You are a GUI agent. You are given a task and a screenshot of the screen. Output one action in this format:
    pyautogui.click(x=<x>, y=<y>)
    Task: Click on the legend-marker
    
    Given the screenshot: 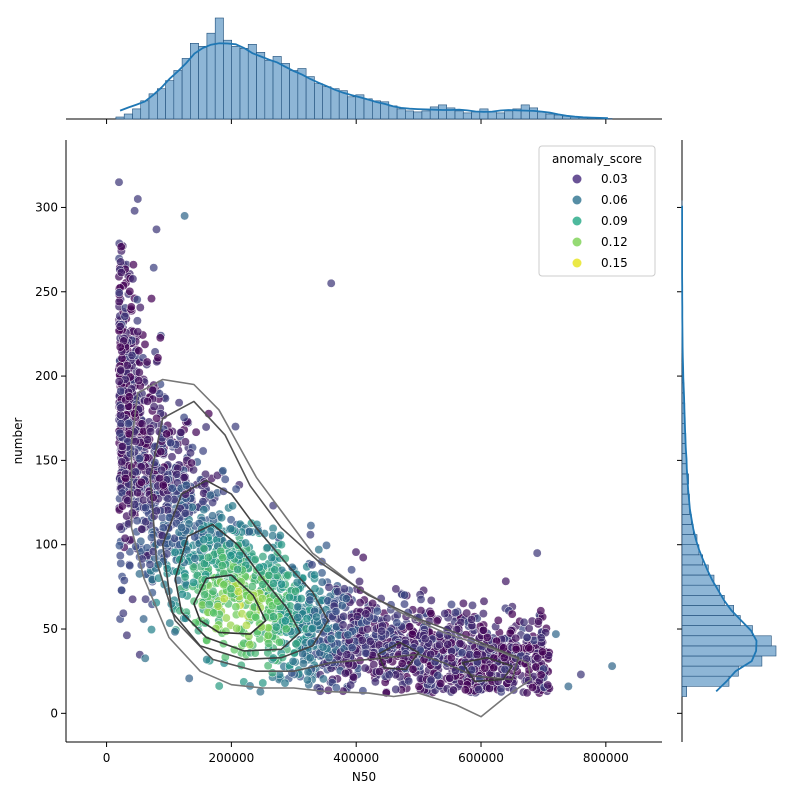 What is the action you would take?
    pyautogui.click(x=577, y=200)
    